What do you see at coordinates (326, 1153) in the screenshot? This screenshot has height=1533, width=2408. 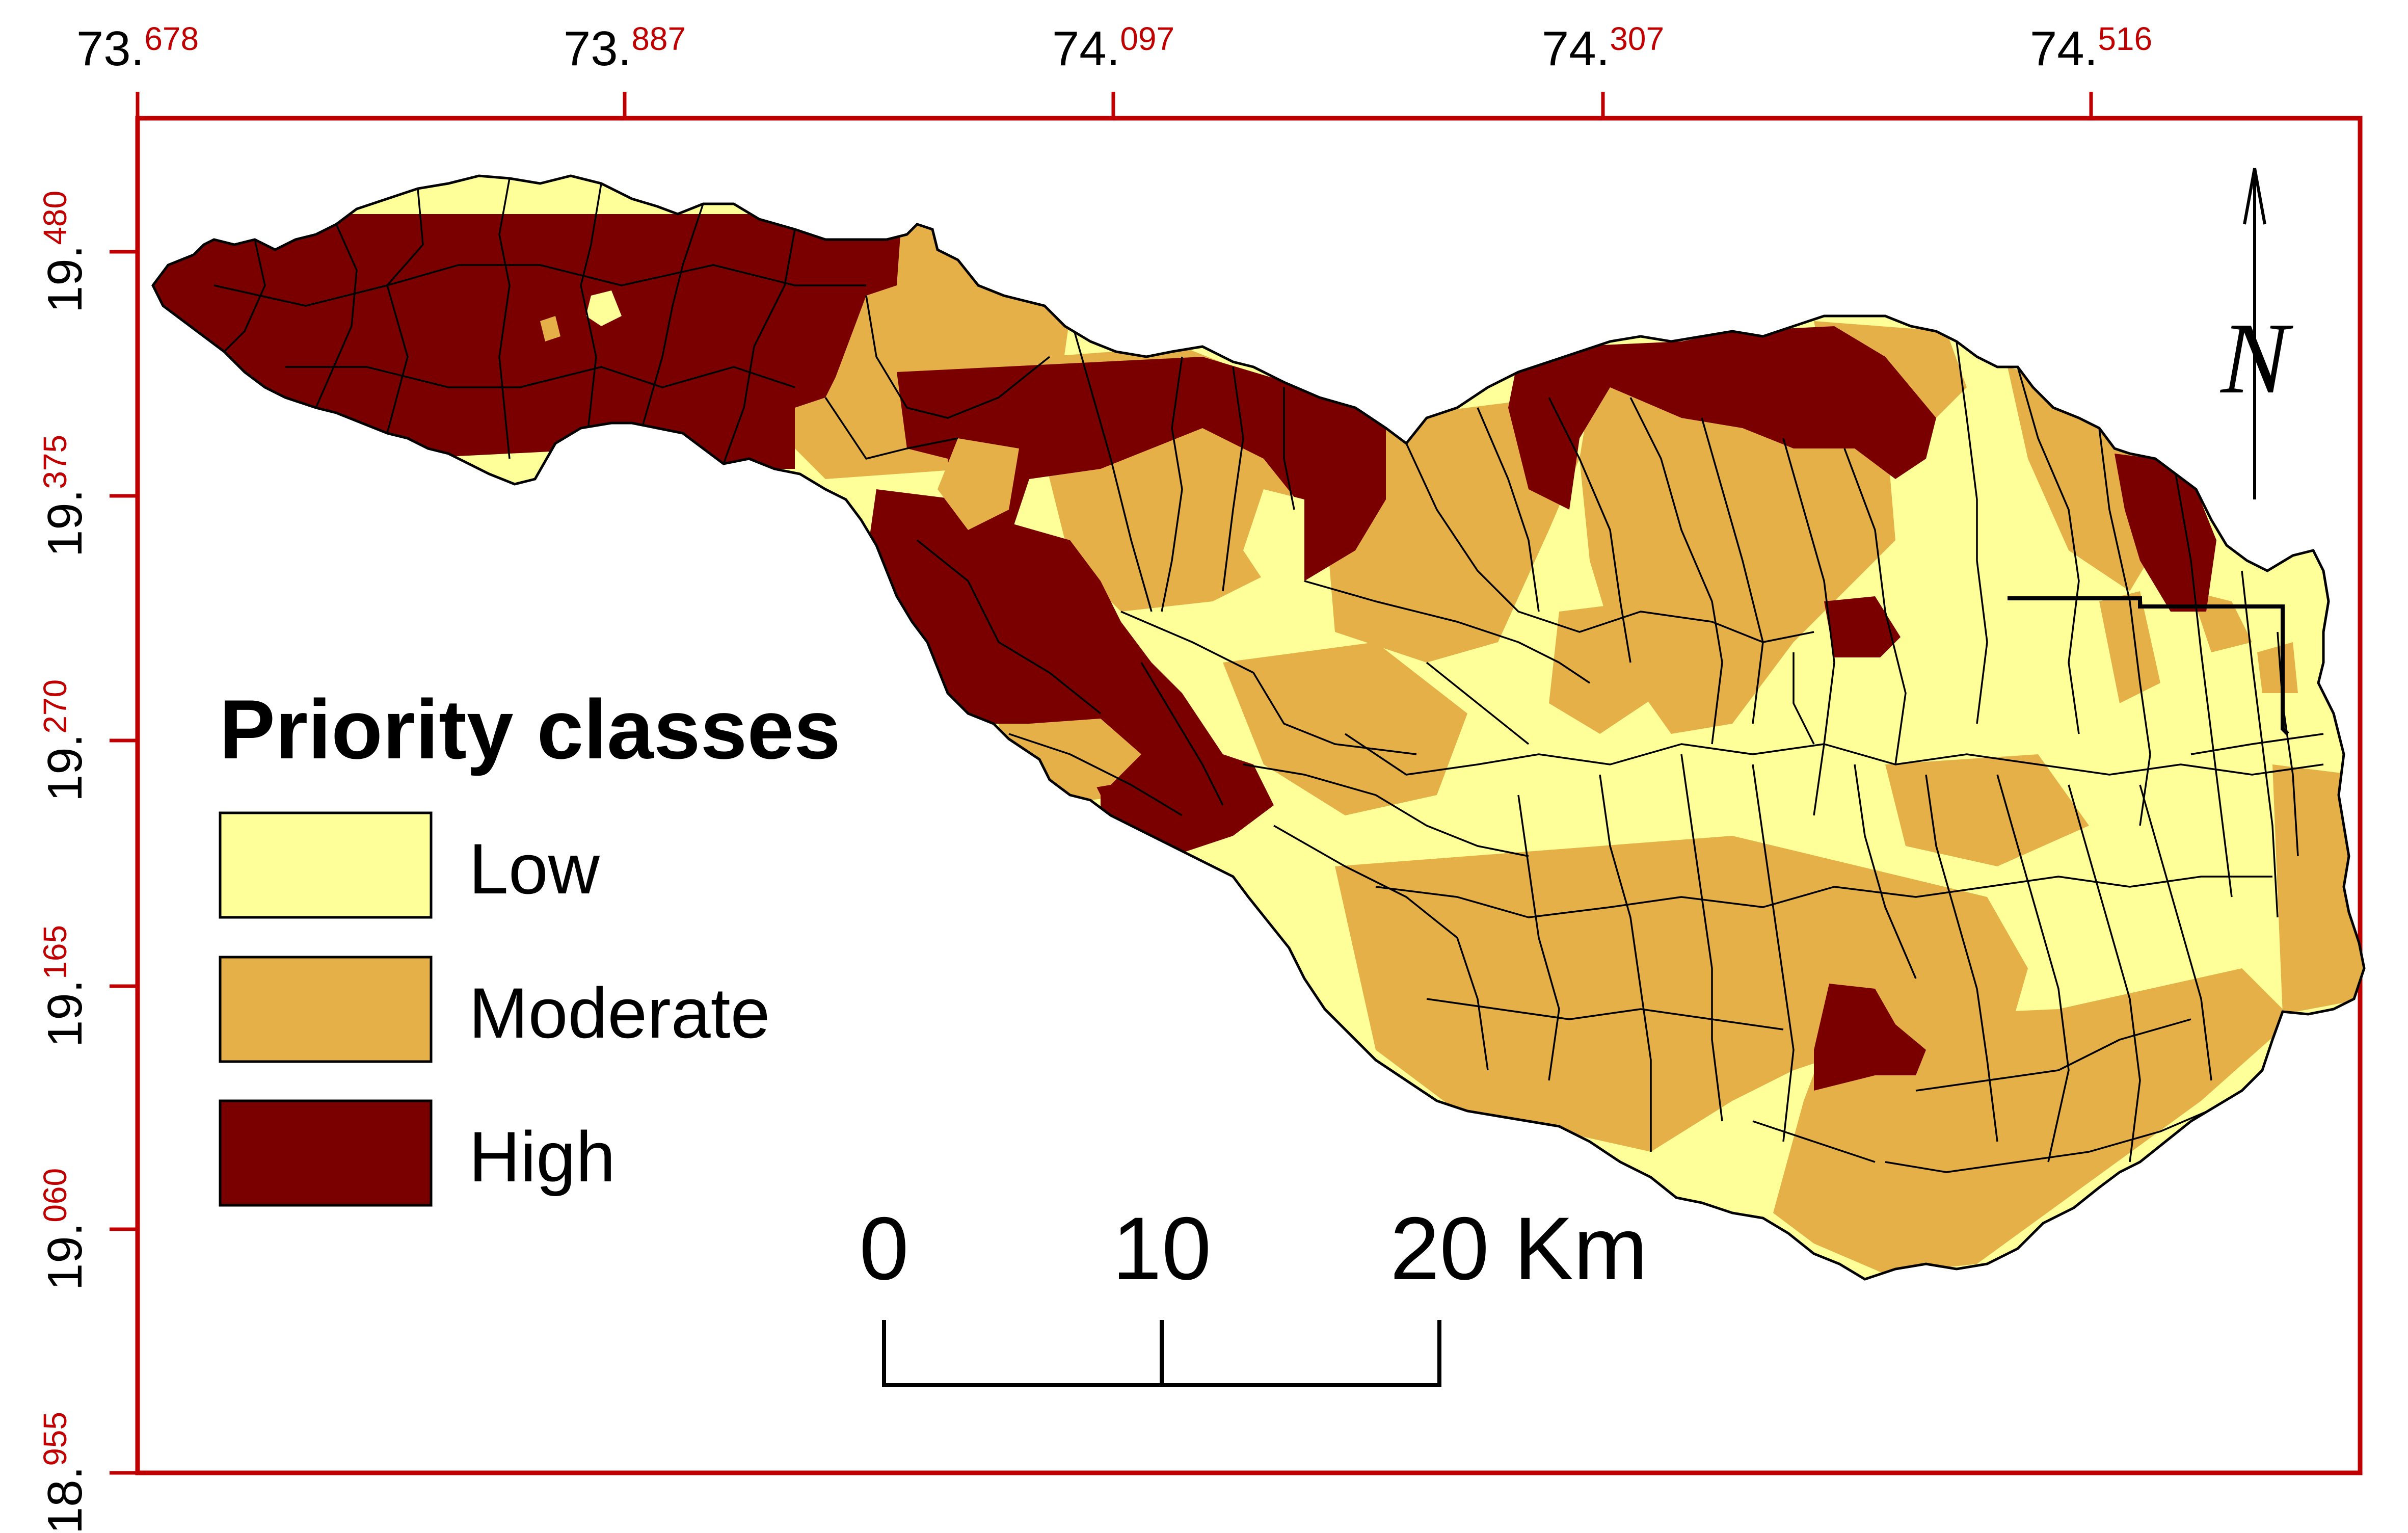 I see `legend-swatch-high` at bounding box center [326, 1153].